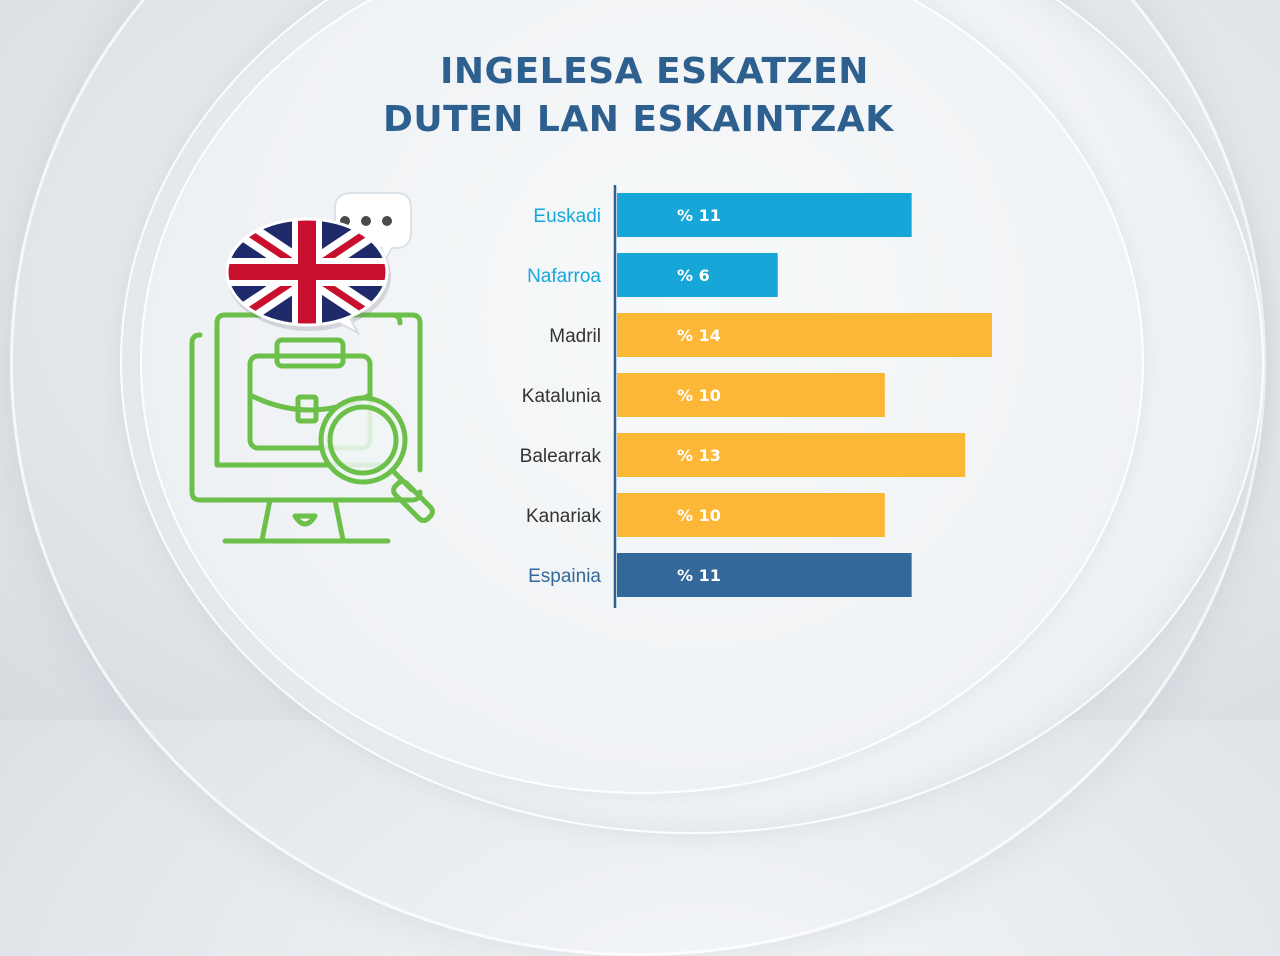 The height and width of the screenshot is (956, 1280). What do you see at coordinates (575, 336) in the screenshot?
I see `category-label-madril: Madril` at bounding box center [575, 336].